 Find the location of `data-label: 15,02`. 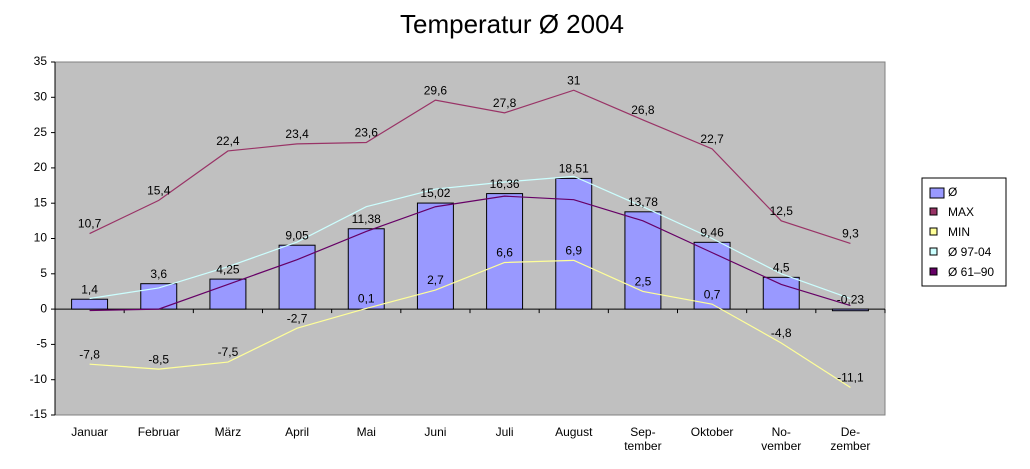

data-label: 15,02 is located at coordinates (435, 193).